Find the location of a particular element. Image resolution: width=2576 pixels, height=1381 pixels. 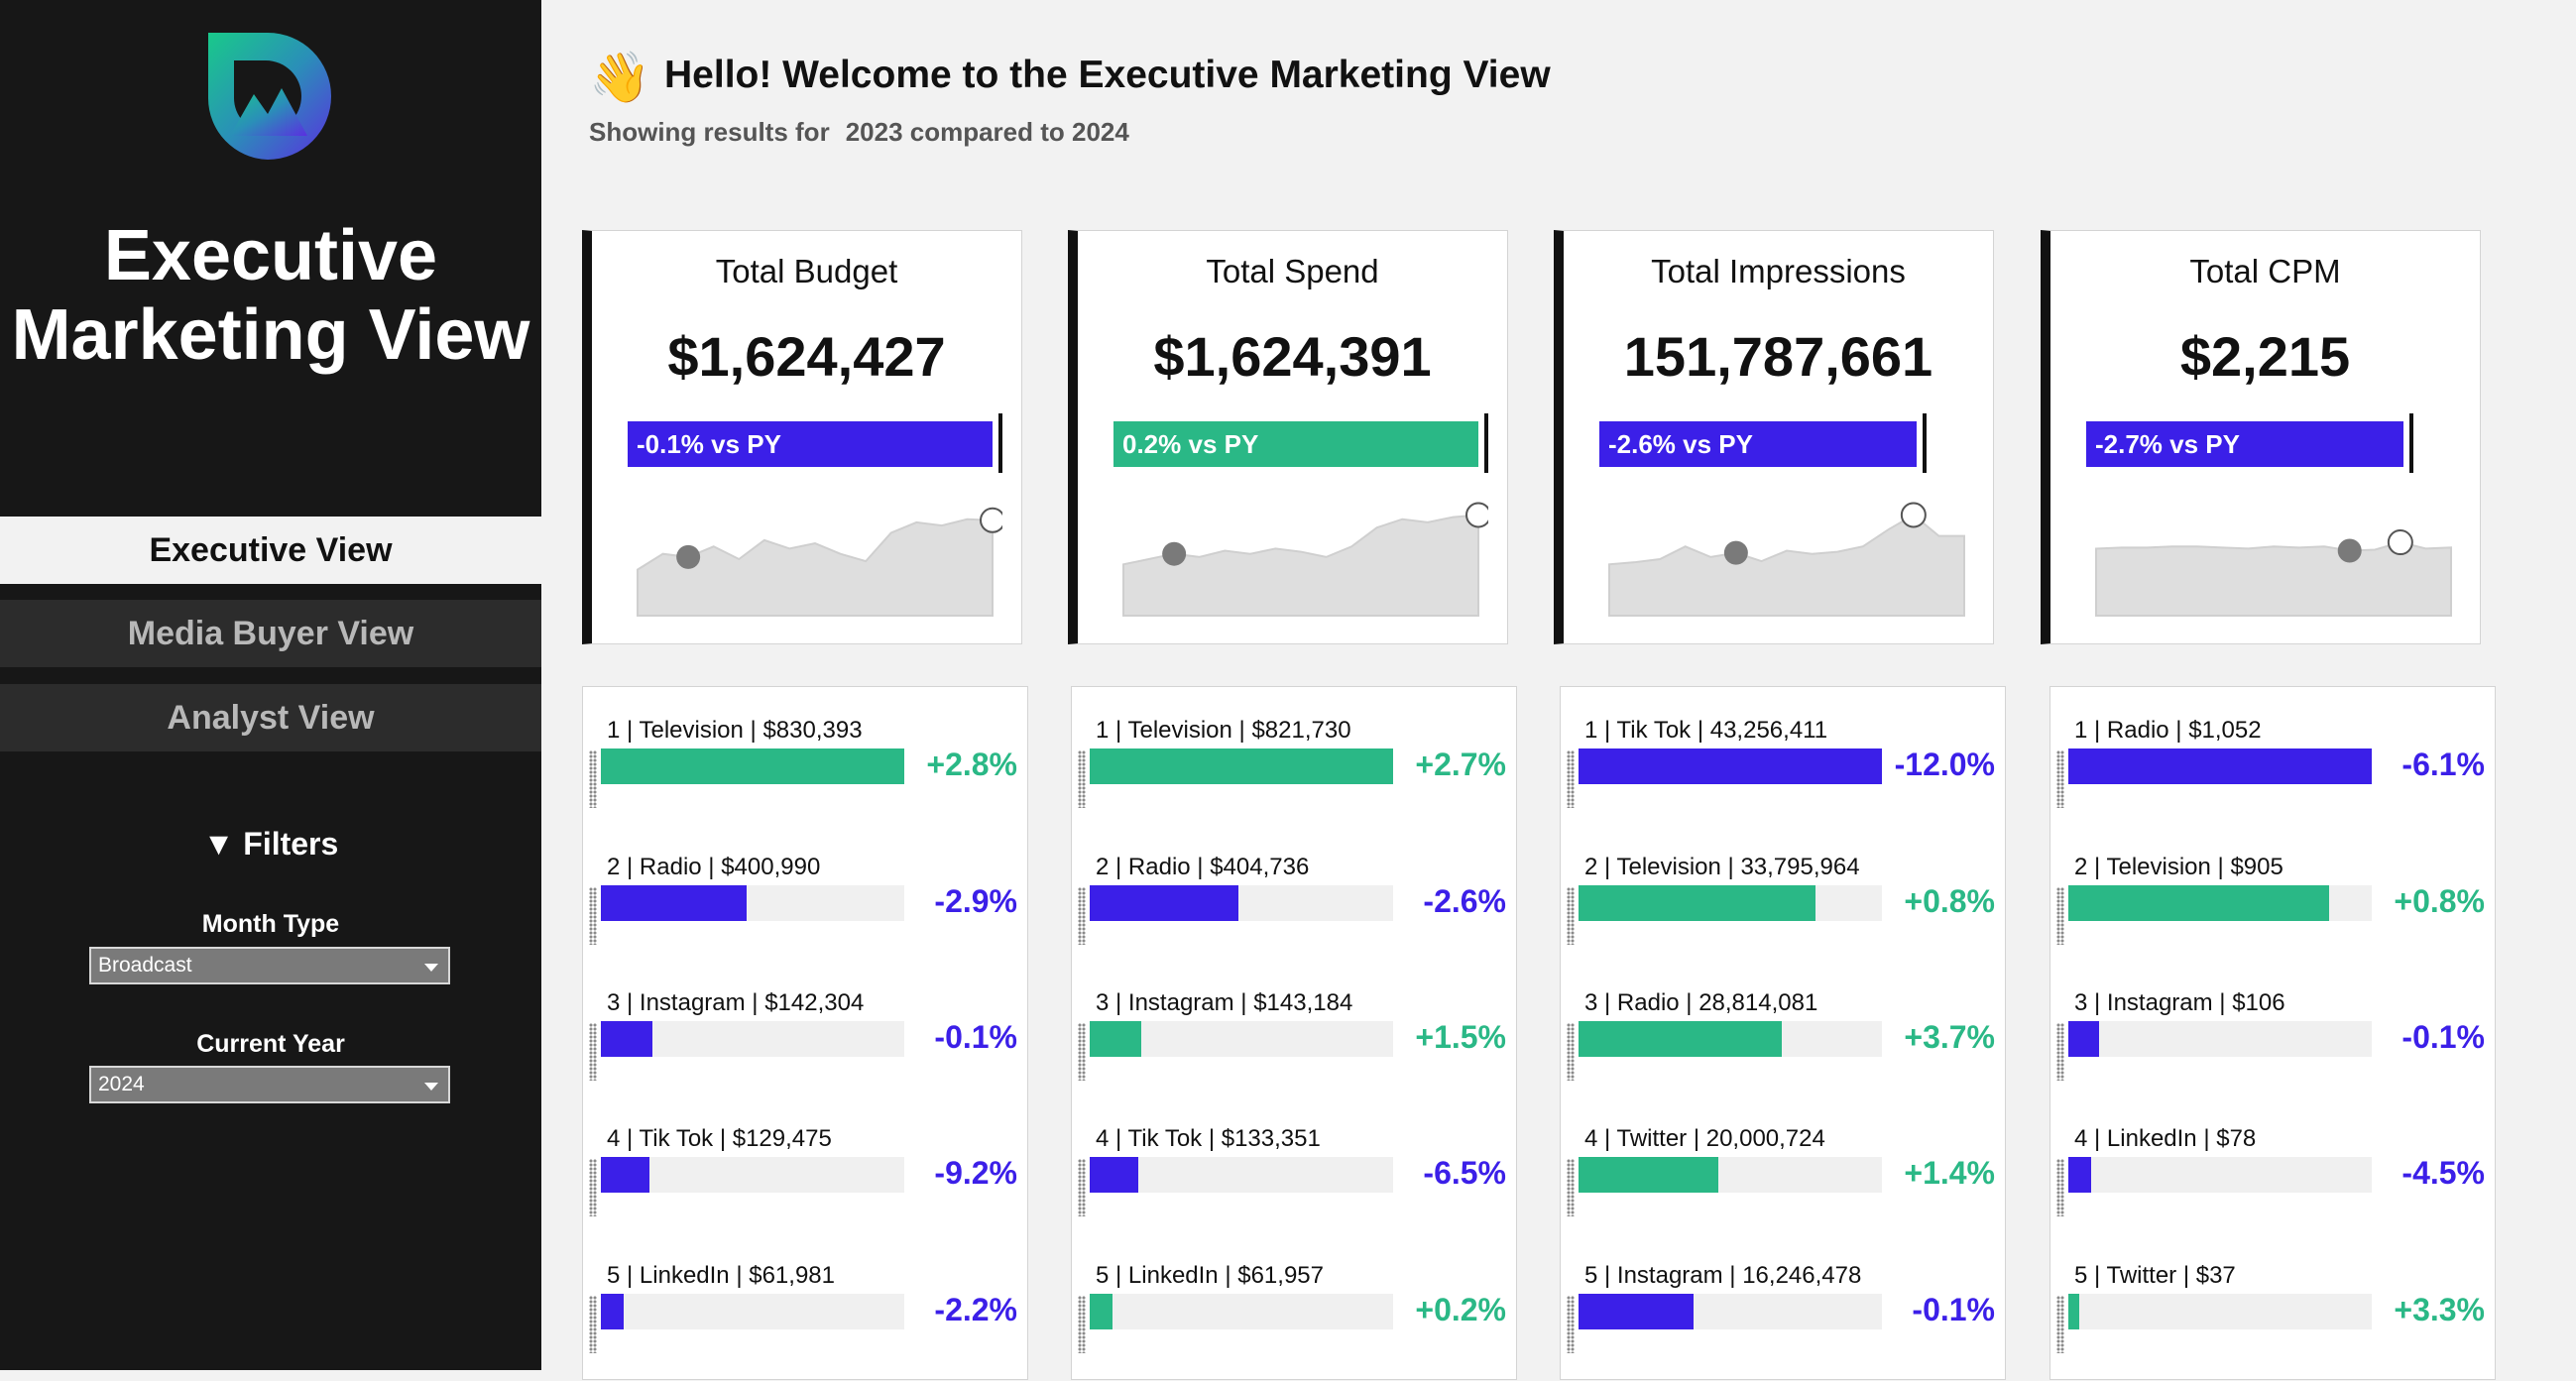

ranking-change: -4.5% is located at coordinates (2443, 1173).